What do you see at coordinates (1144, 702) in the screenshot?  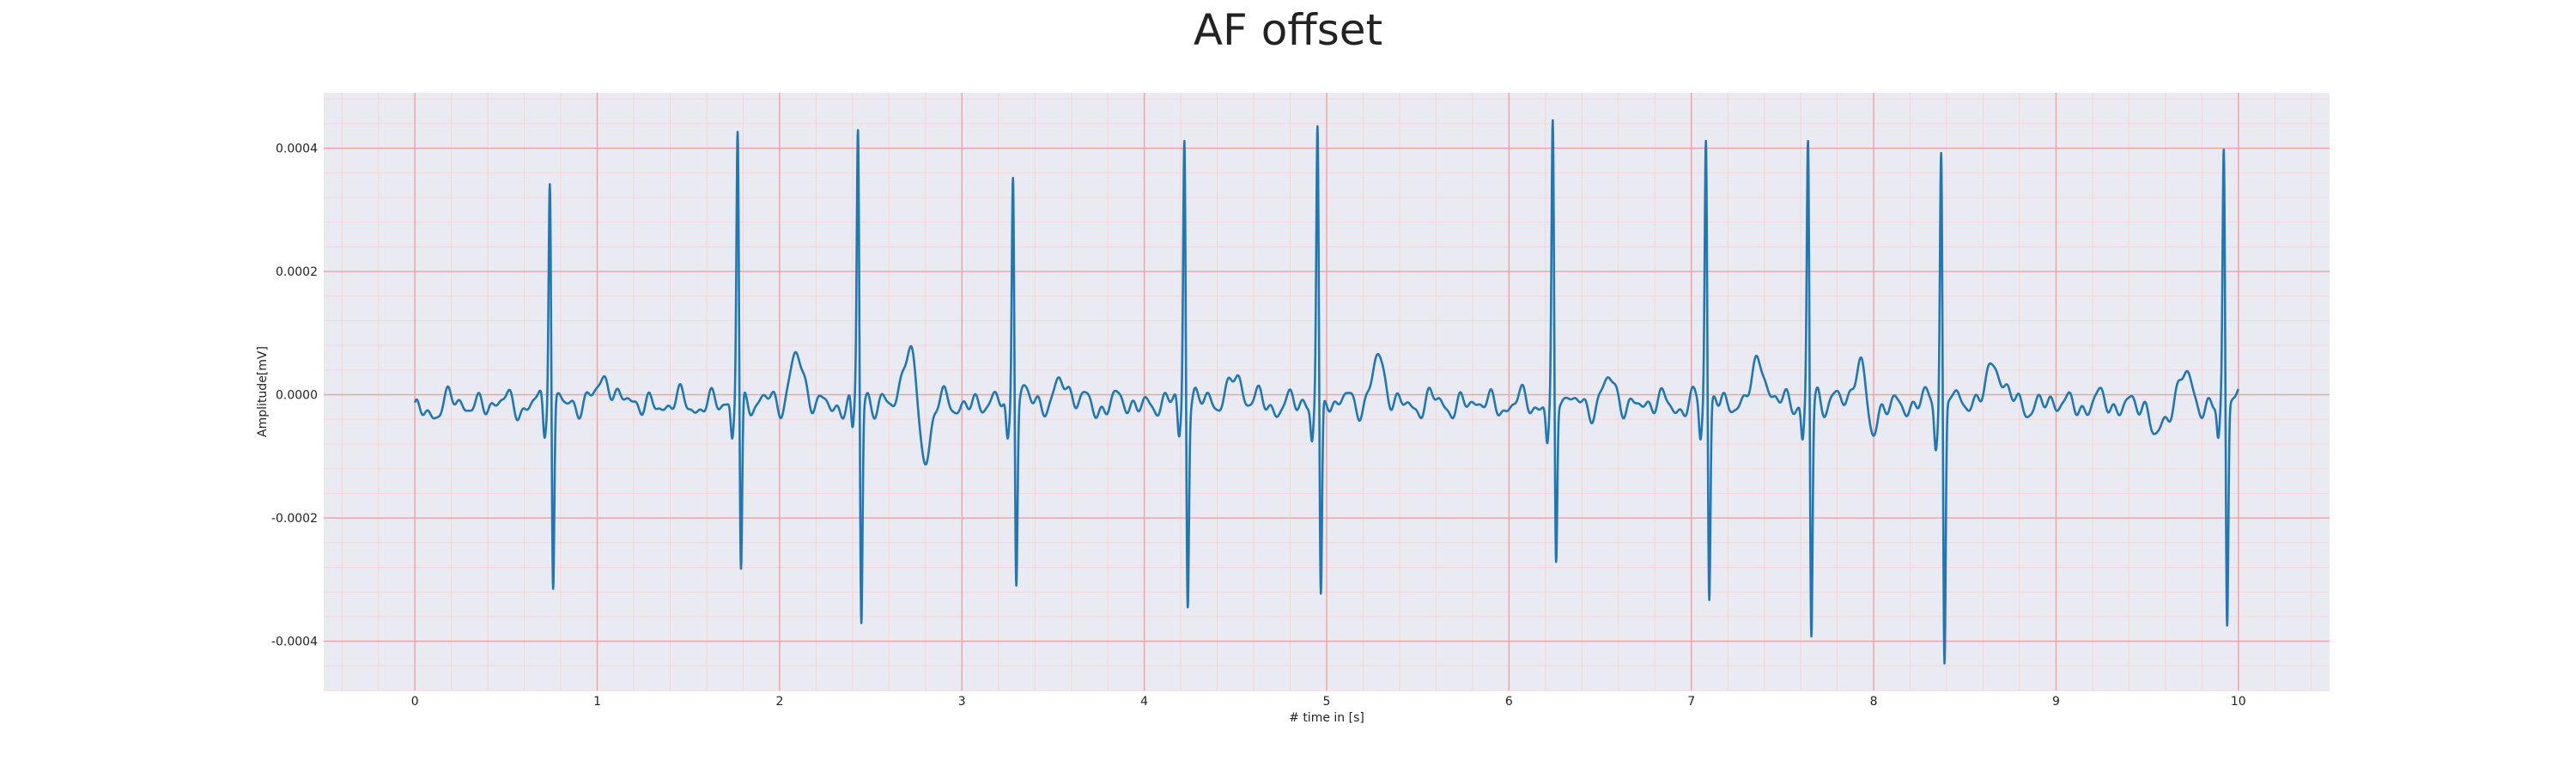 I see `x-tick-label: 4` at bounding box center [1144, 702].